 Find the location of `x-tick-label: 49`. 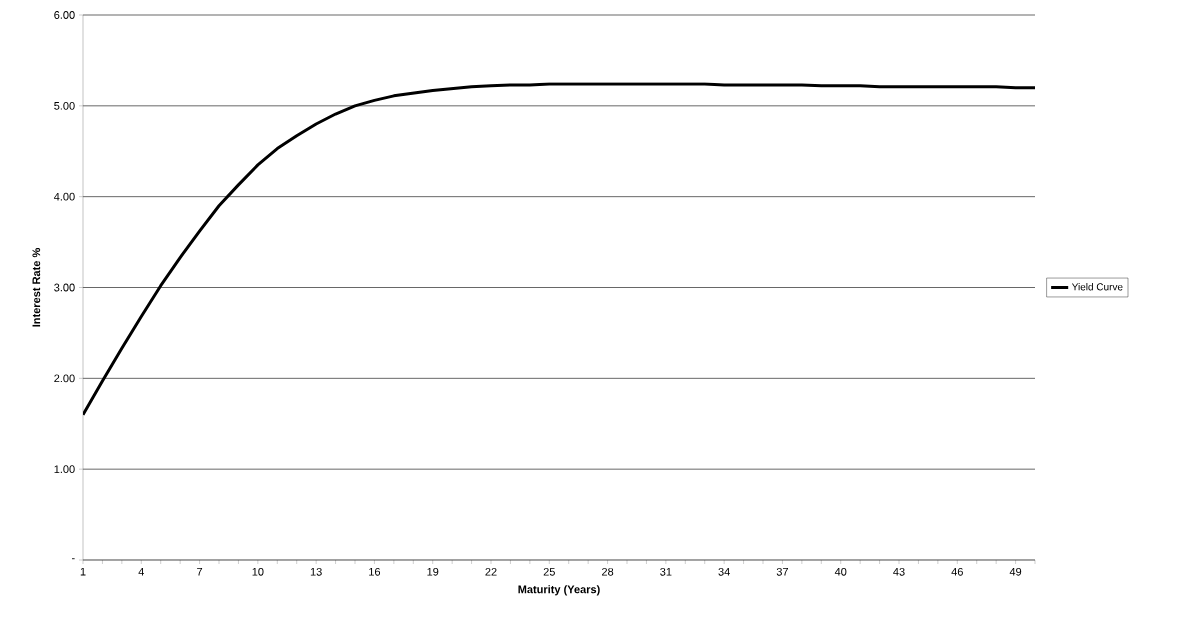

x-tick-label: 49 is located at coordinates (1015, 571).